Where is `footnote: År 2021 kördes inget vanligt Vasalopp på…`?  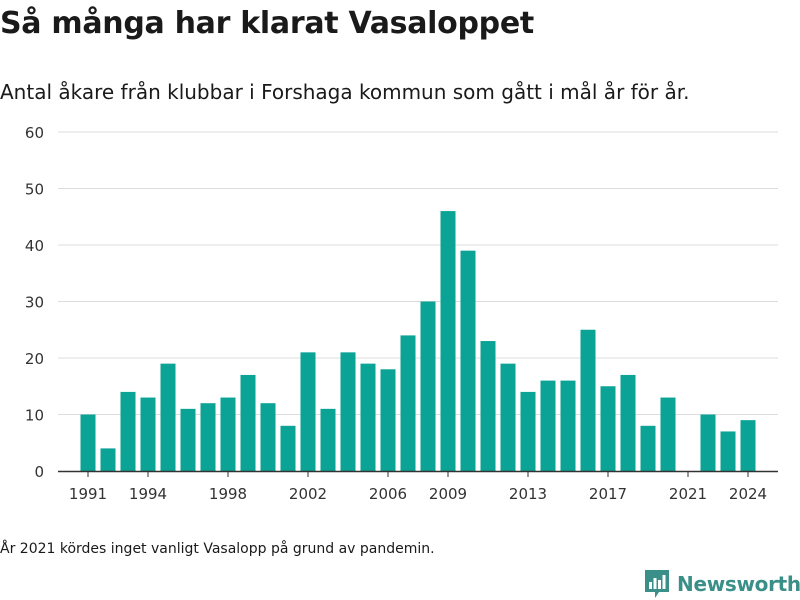 footnote: År 2021 kördes inget vanligt Vasalopp på… is located at coordinates (217, 549).